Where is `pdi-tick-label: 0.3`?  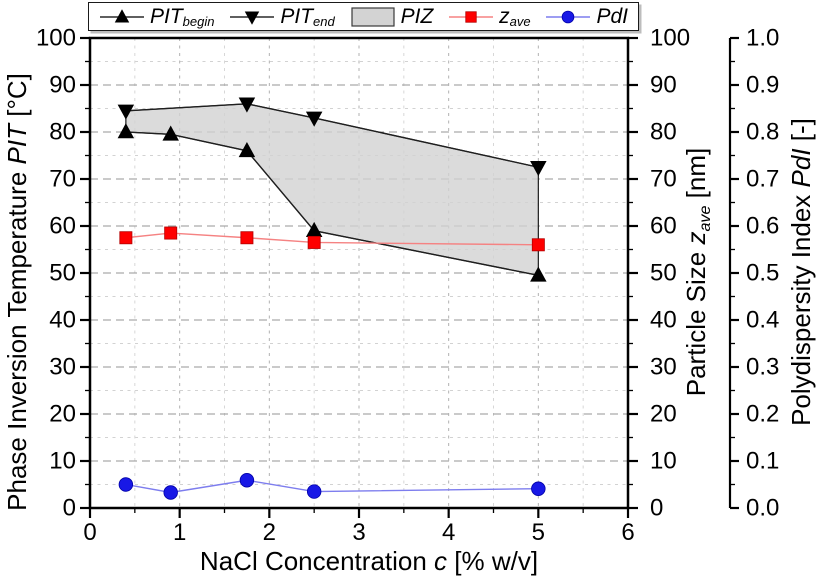 pdi-tick-label: 0.3 is located at coordinates (762, 367).